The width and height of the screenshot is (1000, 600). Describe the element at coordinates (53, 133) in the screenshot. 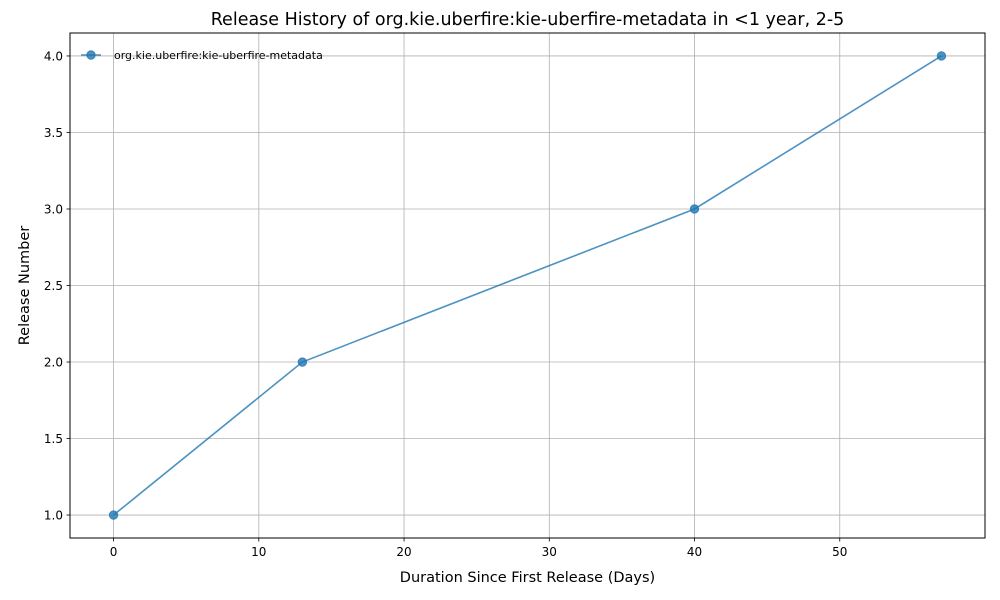

I see `y-tick-label: 3.5` at that location.